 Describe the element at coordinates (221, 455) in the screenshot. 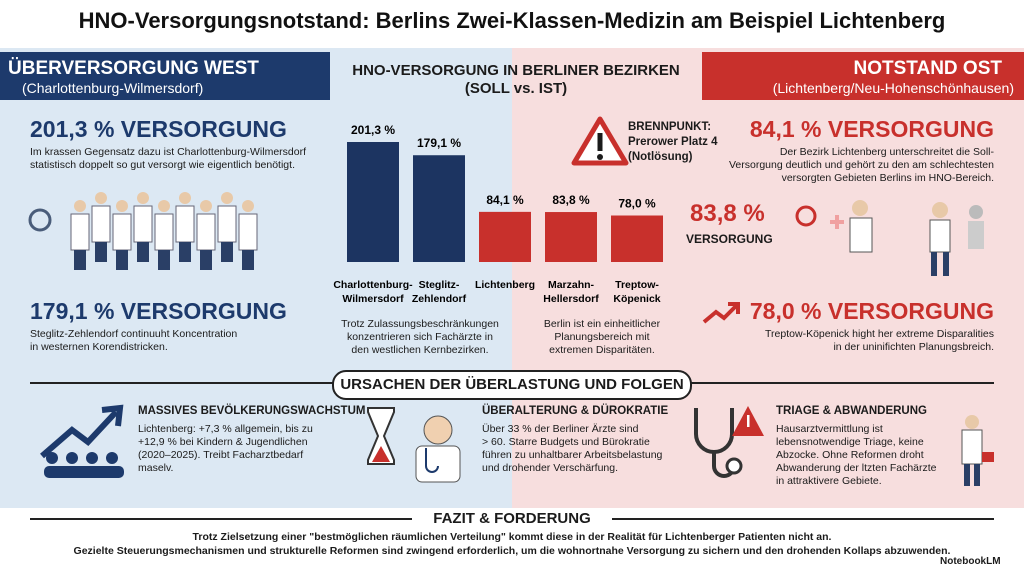

I see `text-line: (2020–2025). Treibt Facharztbedarf` at that location.